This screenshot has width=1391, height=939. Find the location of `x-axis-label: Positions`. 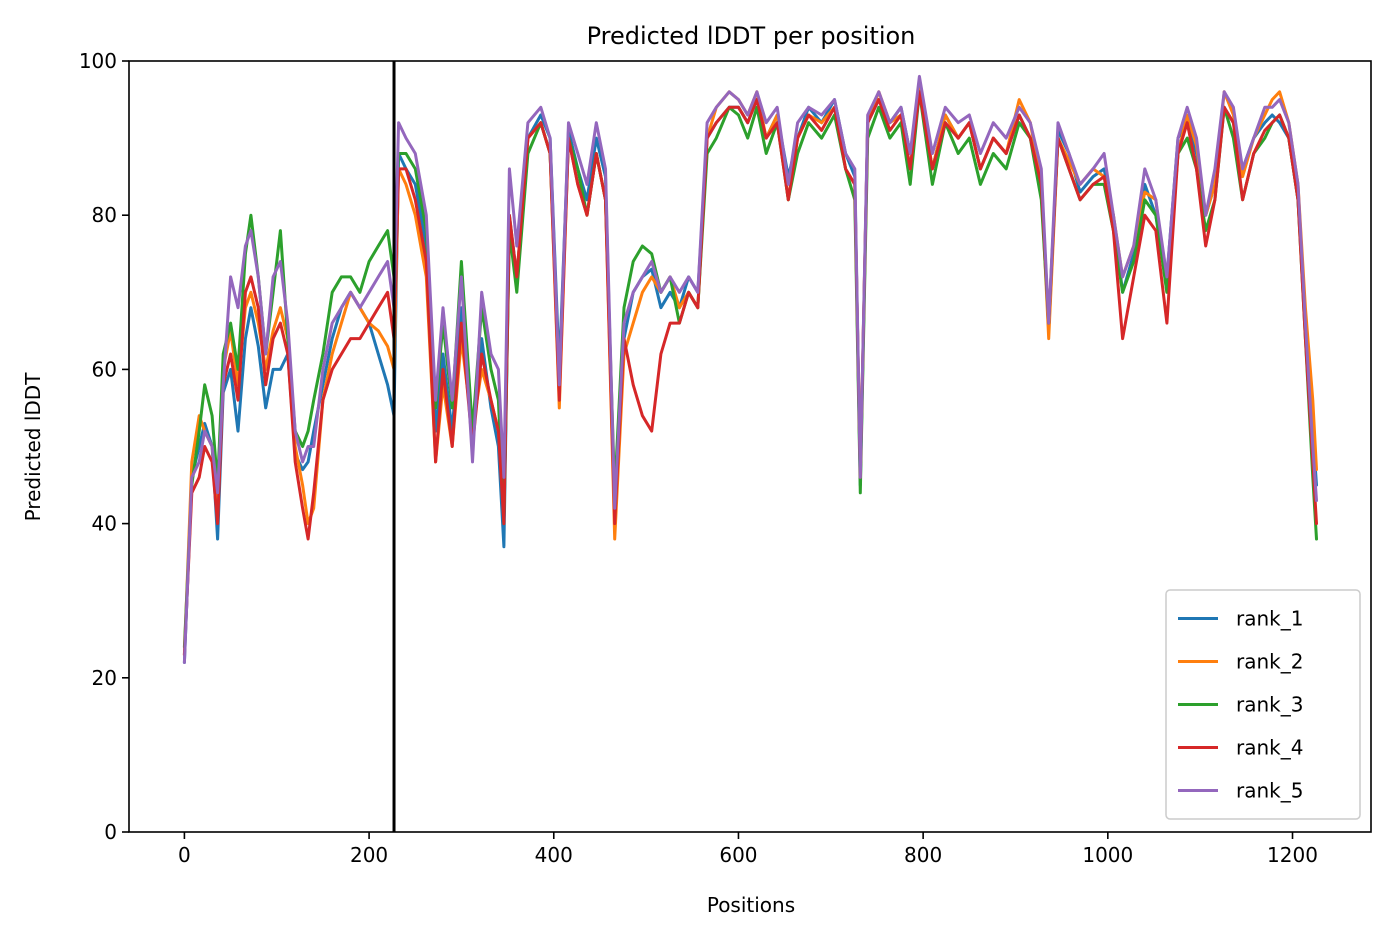

x-axis-label: Positions is located at coordinates (751, 905).